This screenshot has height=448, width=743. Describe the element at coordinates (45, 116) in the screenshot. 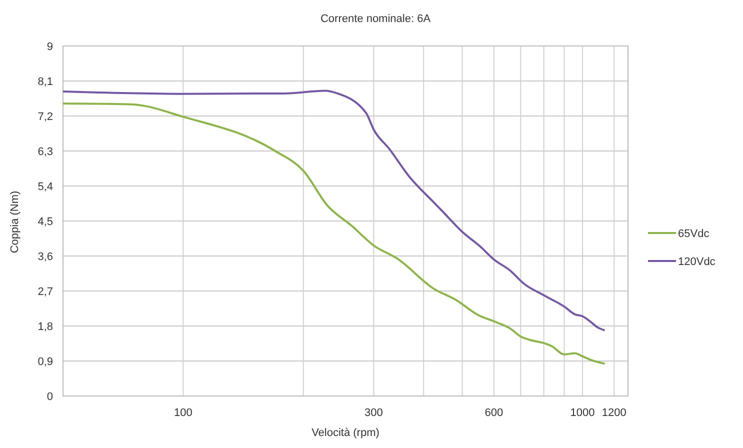

I see `y-tick-label: 7,2` at that location.